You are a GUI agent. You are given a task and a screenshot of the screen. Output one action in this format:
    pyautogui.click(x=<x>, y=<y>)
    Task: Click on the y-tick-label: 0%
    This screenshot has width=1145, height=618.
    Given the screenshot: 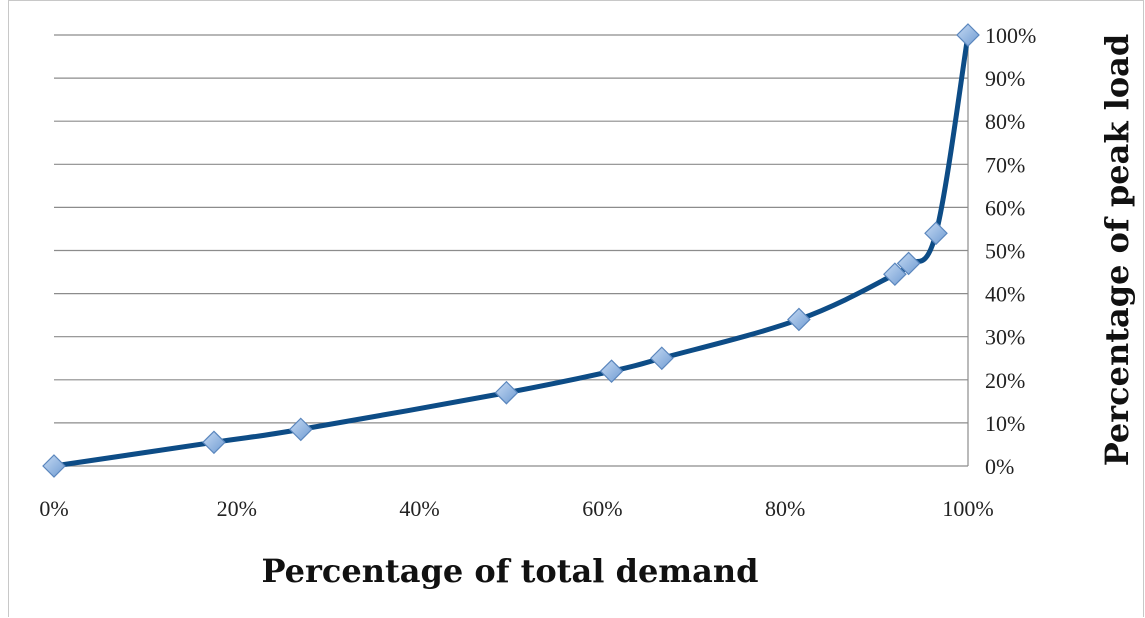 What is the action you would take?
    pyautogui.click(x=999, y=466)
    